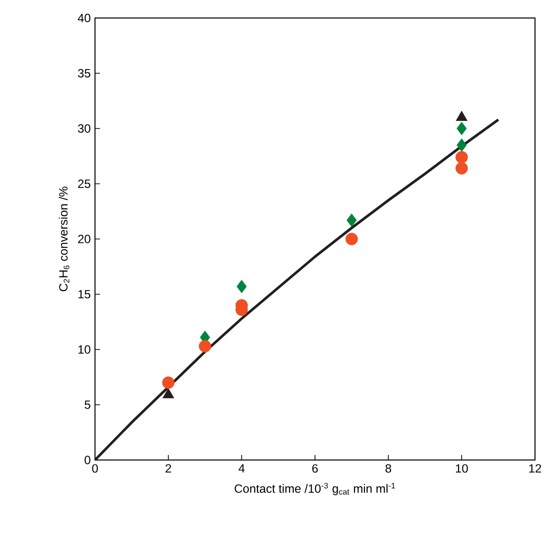 This screenshot has height=536, width=547. What do you see at coordinates (64, 239) in the screenshot?
I see `y-axis-title: C$_{2}$H$_{6}$ conversion /%` at bounding box center [64, 239].